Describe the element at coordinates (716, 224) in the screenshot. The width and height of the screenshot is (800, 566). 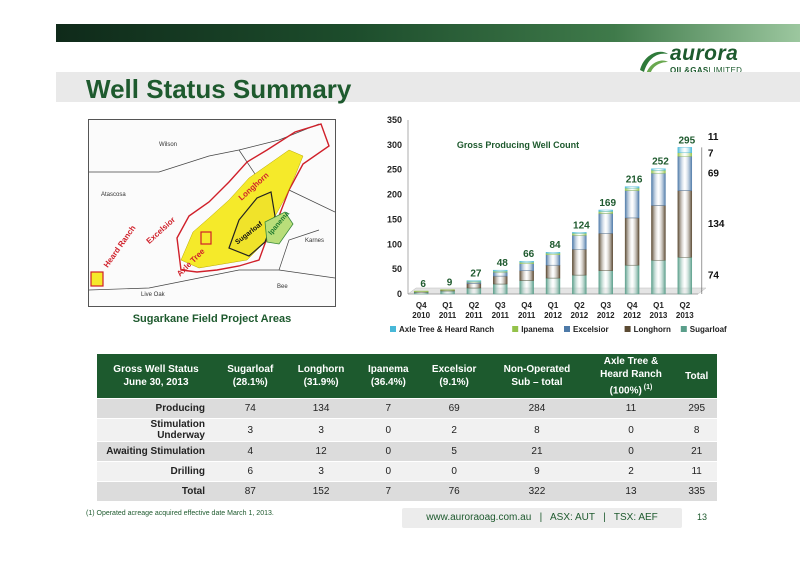
I see `breakdown-label: 134` at that location.